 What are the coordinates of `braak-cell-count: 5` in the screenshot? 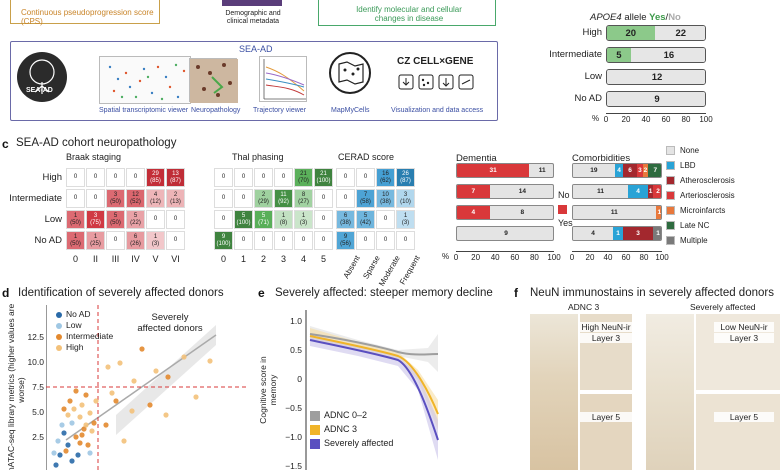 It's located at (135, 215).